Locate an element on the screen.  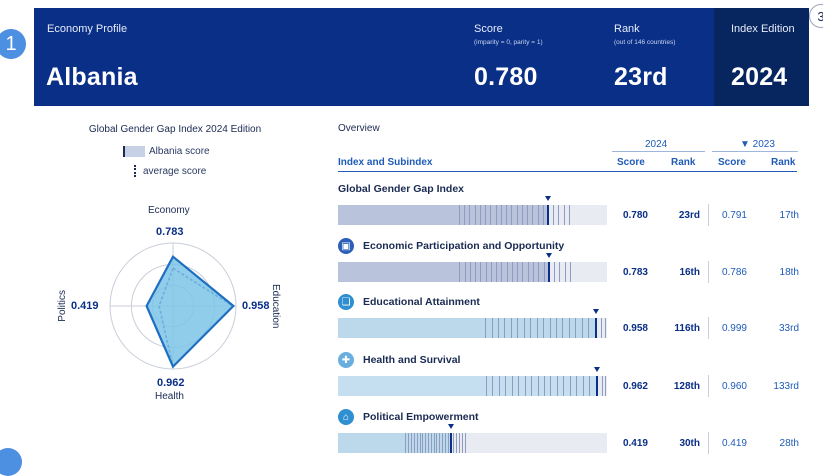
briefcase-icon: ▣ is located at coordinates (346, 246).